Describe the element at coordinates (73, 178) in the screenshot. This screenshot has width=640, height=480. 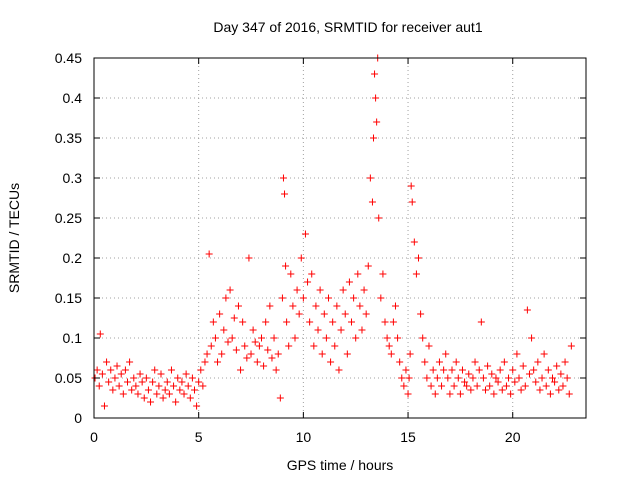
I see `y-tick-label: 0.3` at that location.